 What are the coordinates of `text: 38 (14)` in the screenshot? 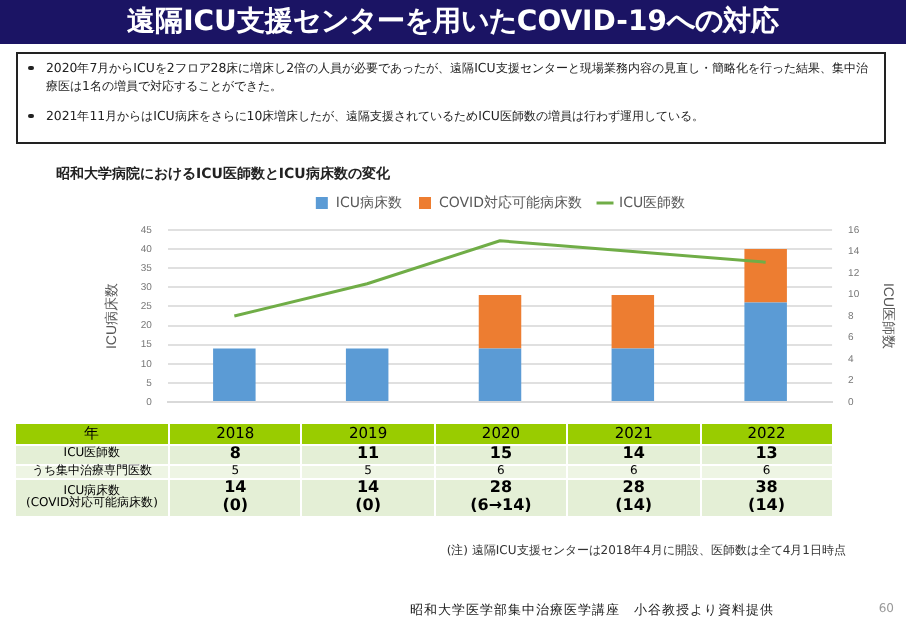 It's located at (766, 497).